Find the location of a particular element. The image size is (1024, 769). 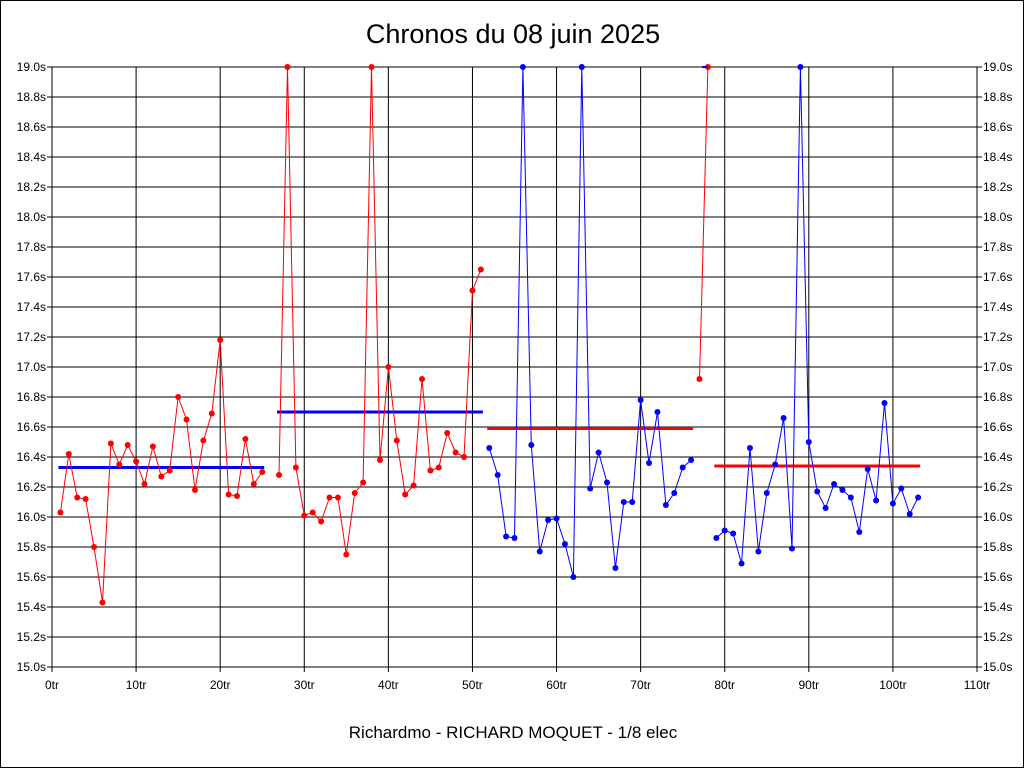

y-tick-label-left: 15.8s is located at coordinates (31, 547).